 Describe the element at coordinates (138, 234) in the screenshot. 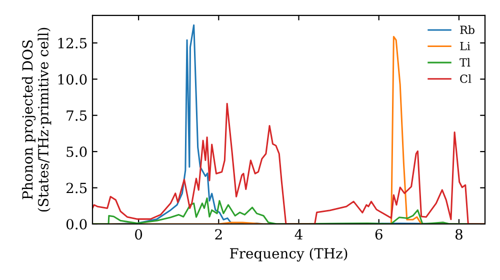

I see `x-tick-label: 0` at that location.